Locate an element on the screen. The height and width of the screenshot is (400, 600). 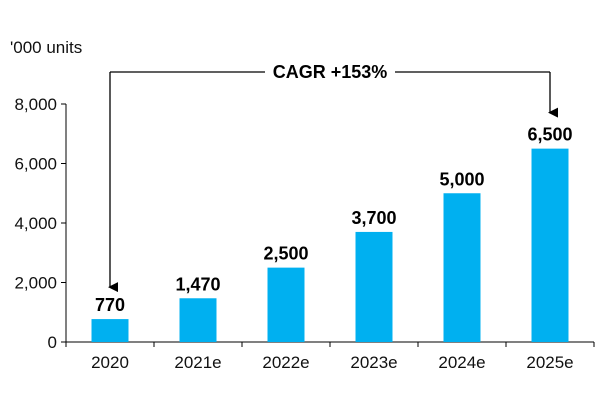
x-category-label: 2022e is located at coordinates (285, 362).